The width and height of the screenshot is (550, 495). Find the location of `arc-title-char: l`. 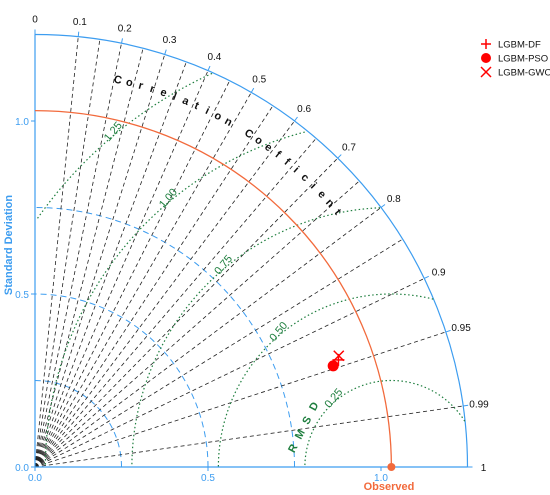

arc-title-char: l is located at coordinates (174, 97).